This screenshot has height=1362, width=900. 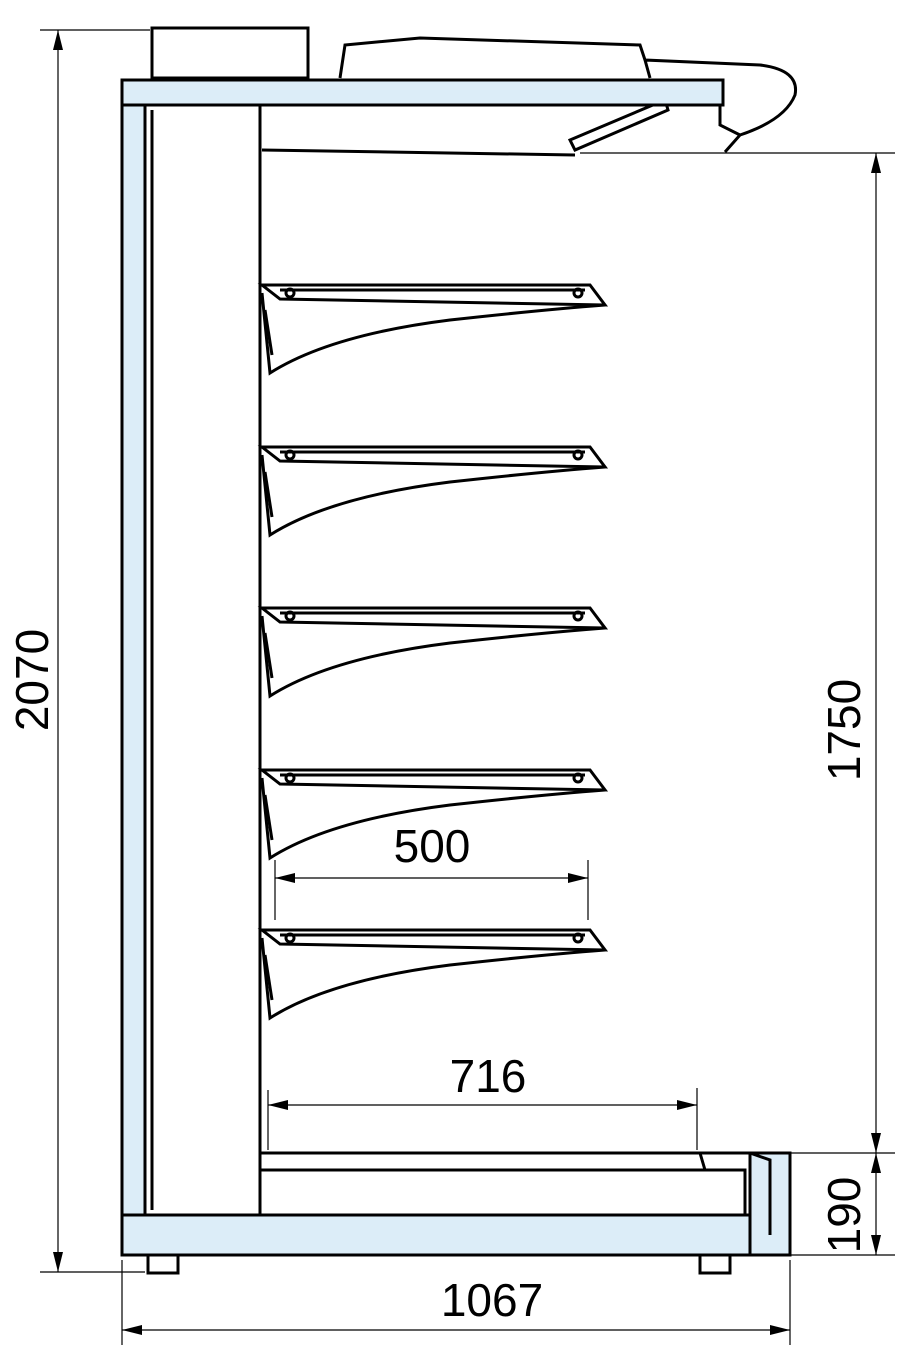 I want to click on side-wall, so click(x=133, y=680).